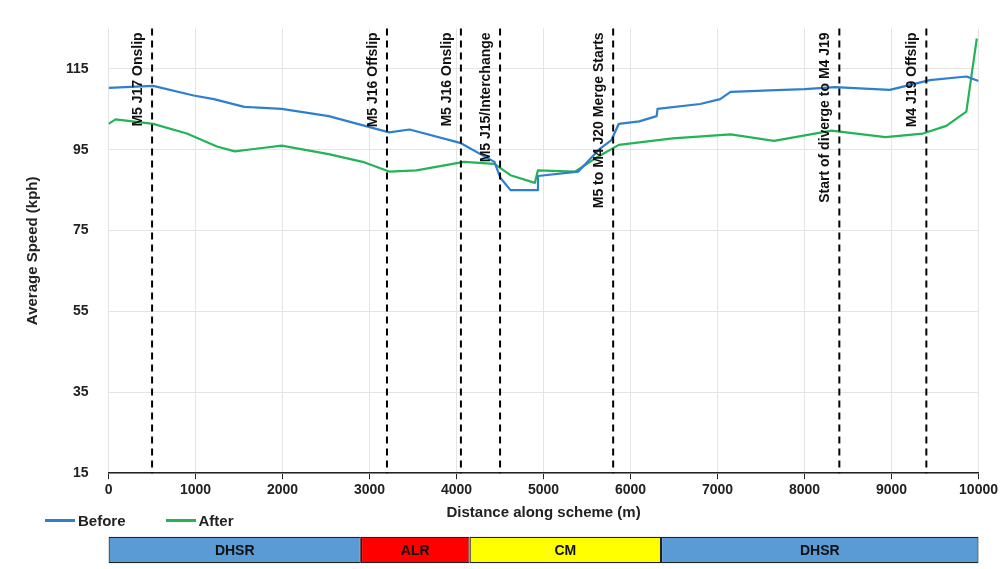 This screenshot has height=569, width=1001. Describe the element at coordinates (415, 549) in the screenshot. I see `series-label: ALR` at that location.